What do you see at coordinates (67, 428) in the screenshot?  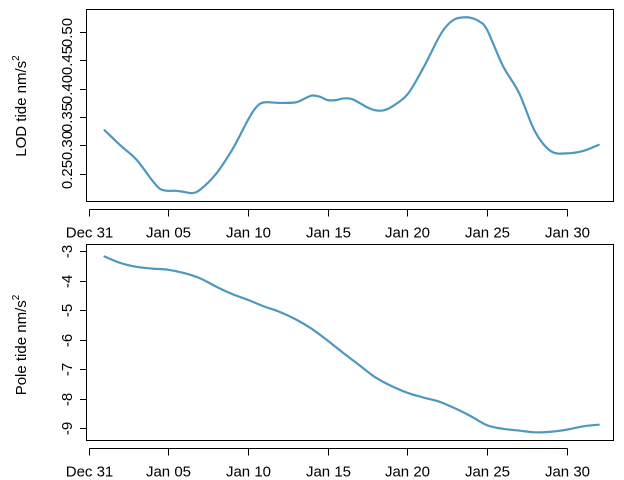 I see `pole-y-tick-label: -9` at bounding box center [67, 428].